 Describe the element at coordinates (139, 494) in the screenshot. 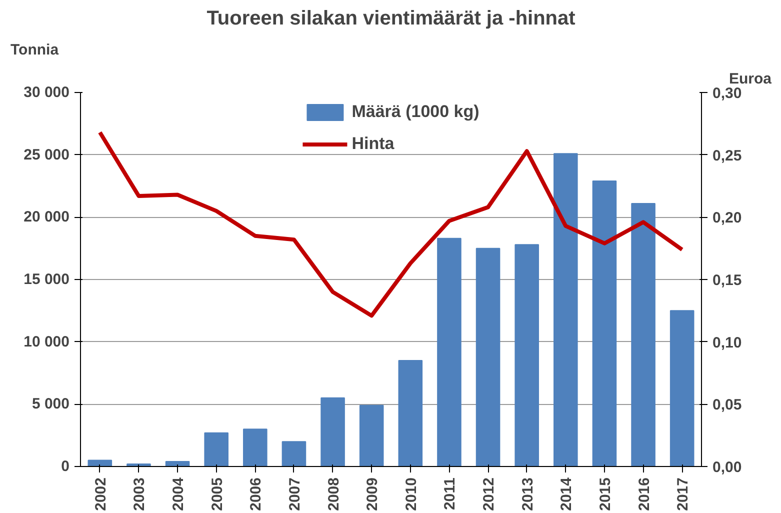

I see `x-tick-label: 2003` at that location.